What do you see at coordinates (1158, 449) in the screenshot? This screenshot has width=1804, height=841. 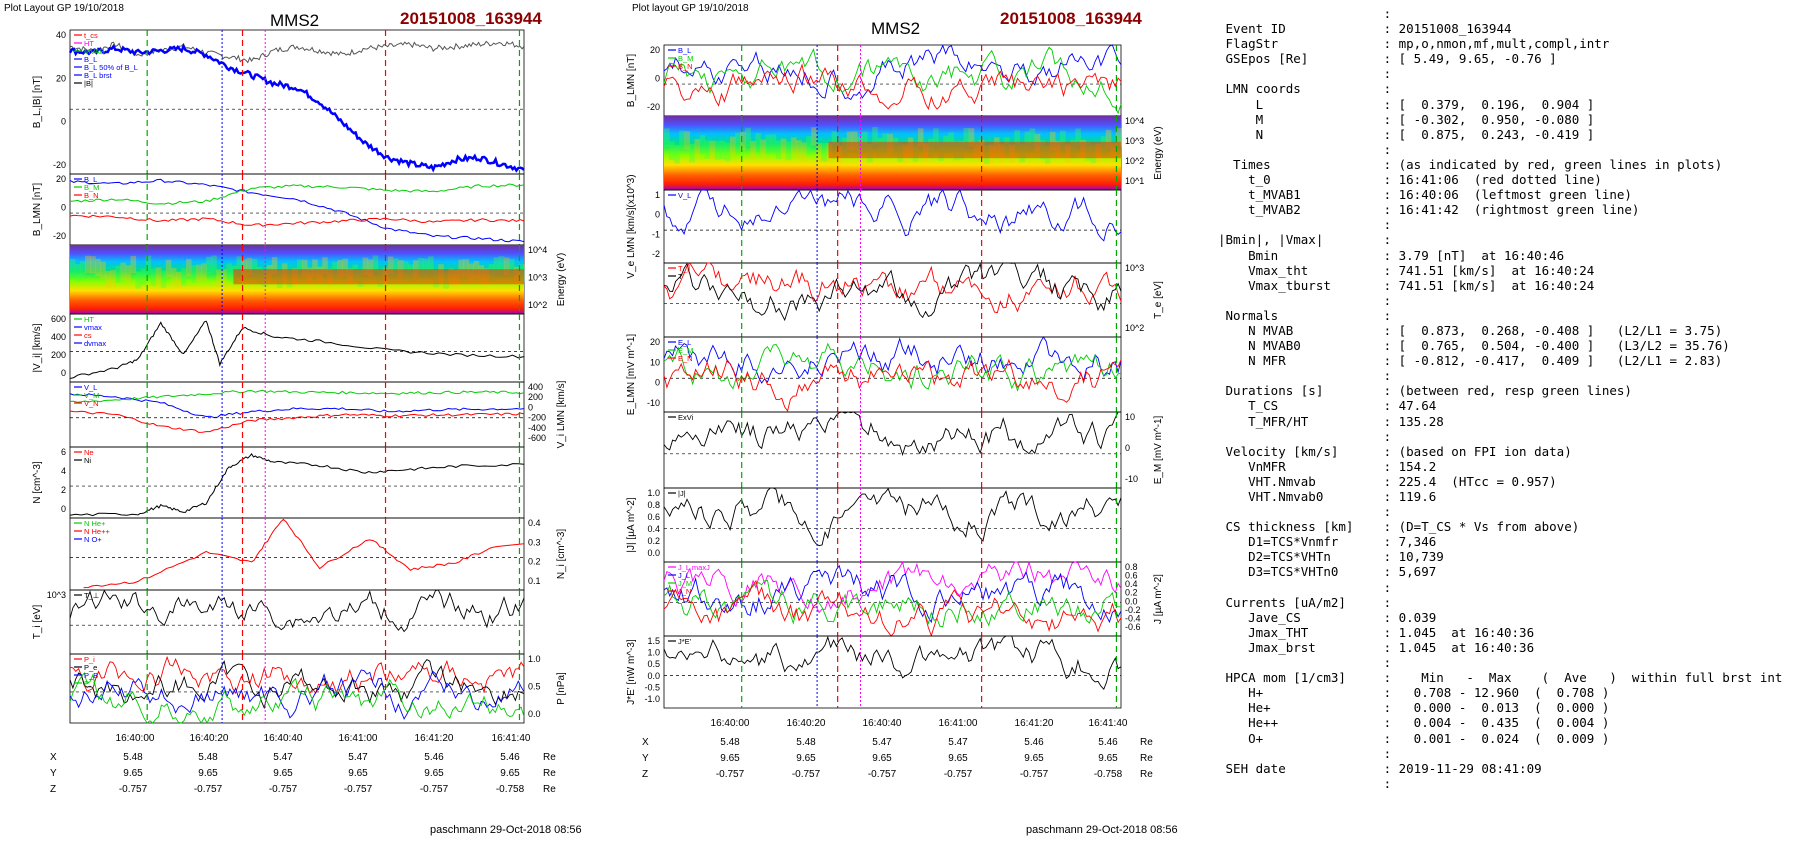 I see `y-axis-label: E_M [mV m^-1]` at bounding box center [1158, 449].